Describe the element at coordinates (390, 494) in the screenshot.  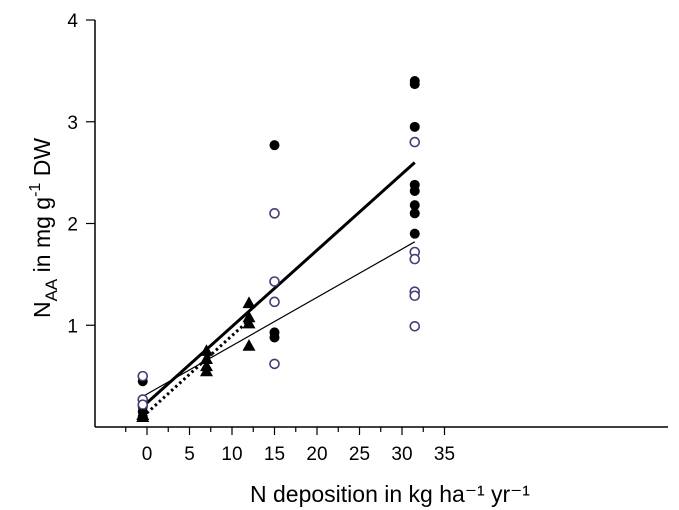
I see `x-axis-title: N deposition in kg ha⁻¹ yr⁻¹` at that location.